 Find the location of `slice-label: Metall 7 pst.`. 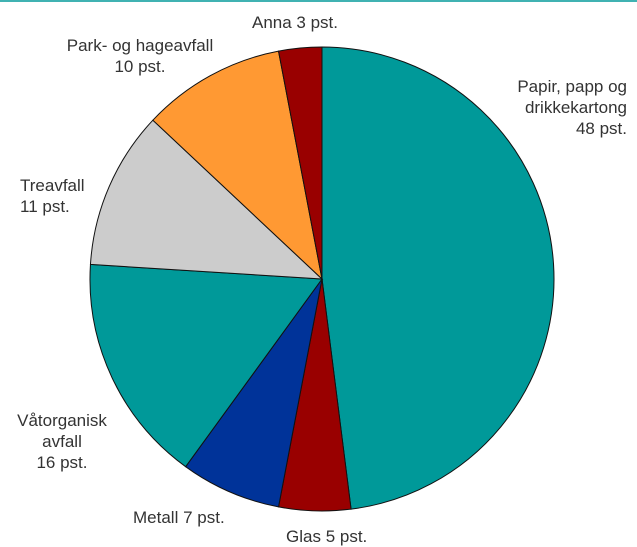

slice-label: Metall 7 pst. is located at coordinates (198, 517).